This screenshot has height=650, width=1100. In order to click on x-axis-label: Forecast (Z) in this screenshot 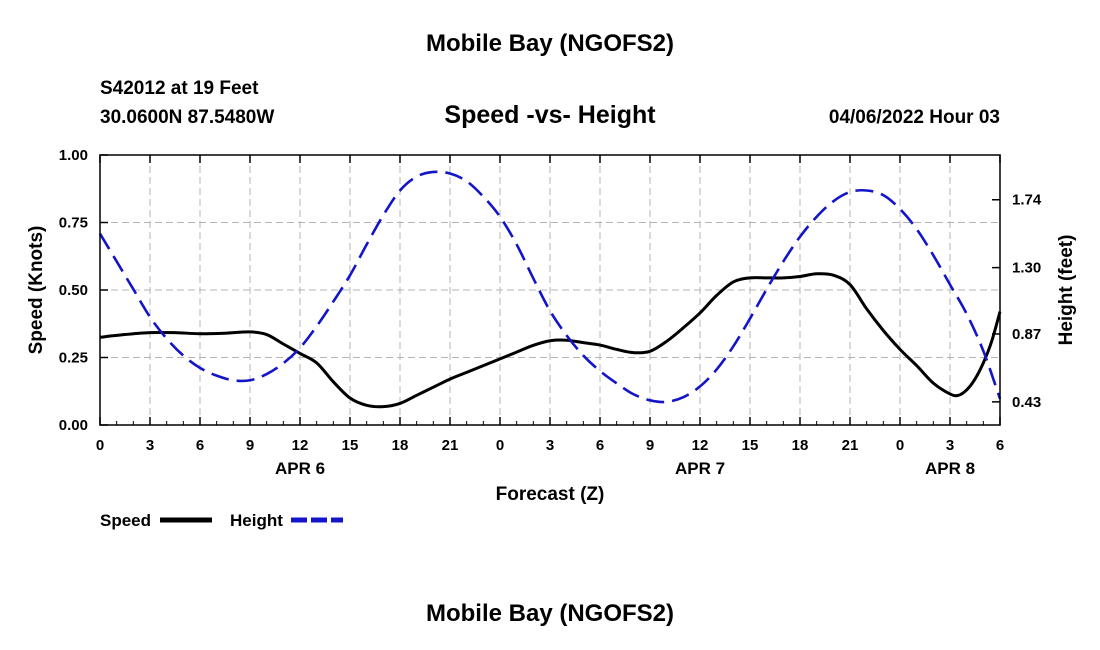, I will do `click(550, 494)`.